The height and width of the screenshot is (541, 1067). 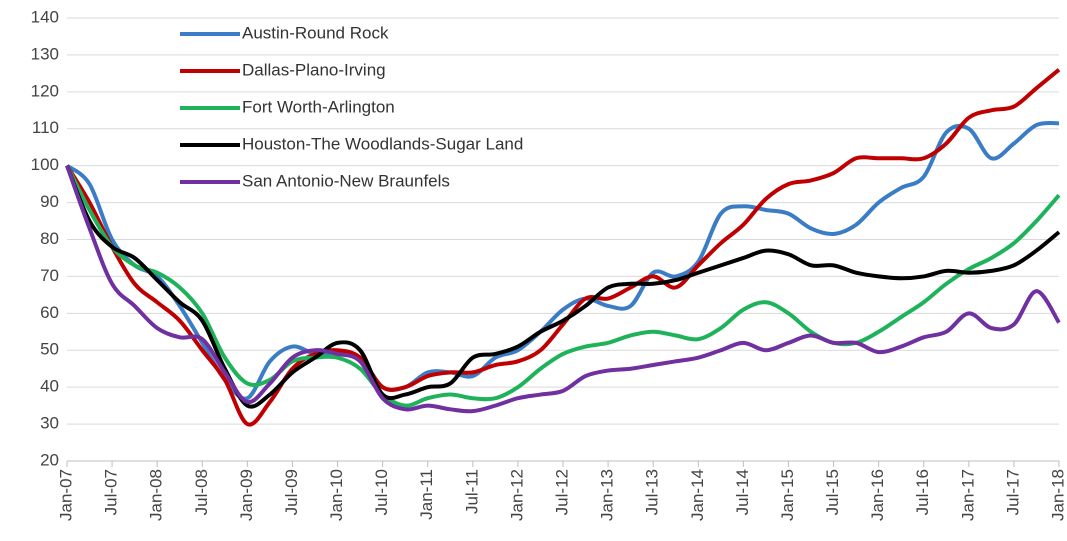 What do you see at coordinates (381, 492) in the screenshot?
I see `x-tick-label: Jul-10` at bounding box center [381, 492].